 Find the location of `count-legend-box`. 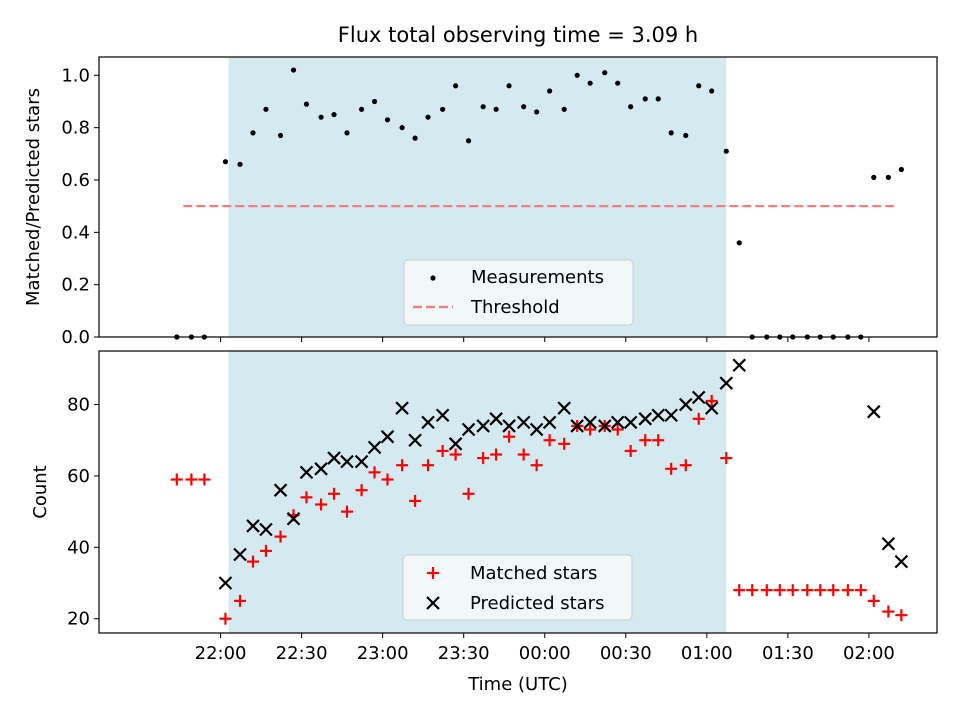

count-legend-box is located at coordinates (517, 587).